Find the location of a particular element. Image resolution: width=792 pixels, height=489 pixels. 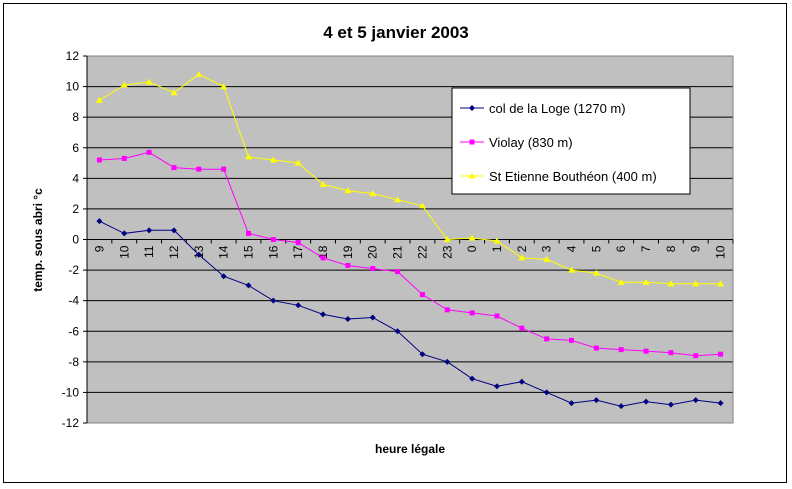

y-tick-label: 2 is located at coordinates (75, 209).